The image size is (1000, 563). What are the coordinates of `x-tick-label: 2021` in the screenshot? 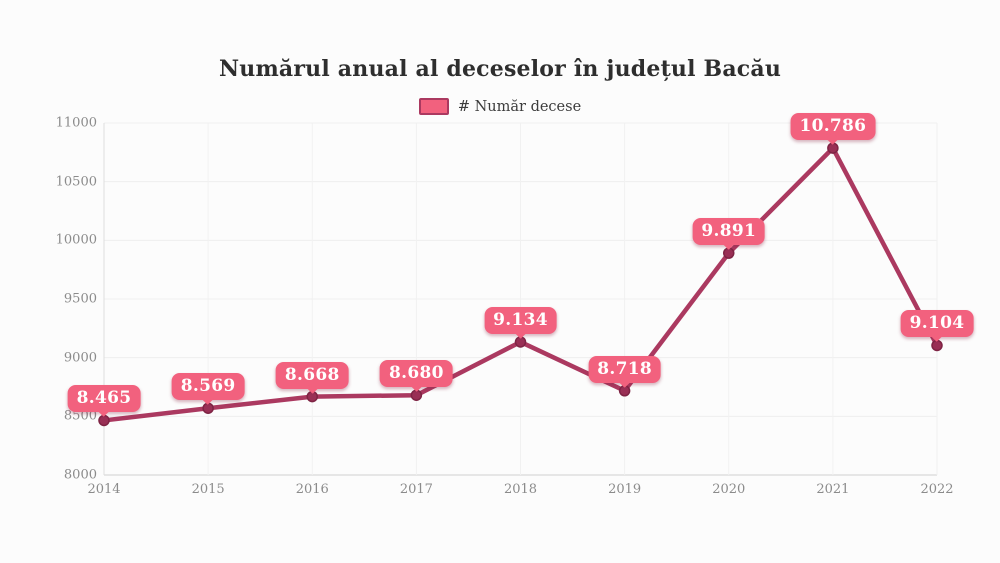 It's located at (833, 489).